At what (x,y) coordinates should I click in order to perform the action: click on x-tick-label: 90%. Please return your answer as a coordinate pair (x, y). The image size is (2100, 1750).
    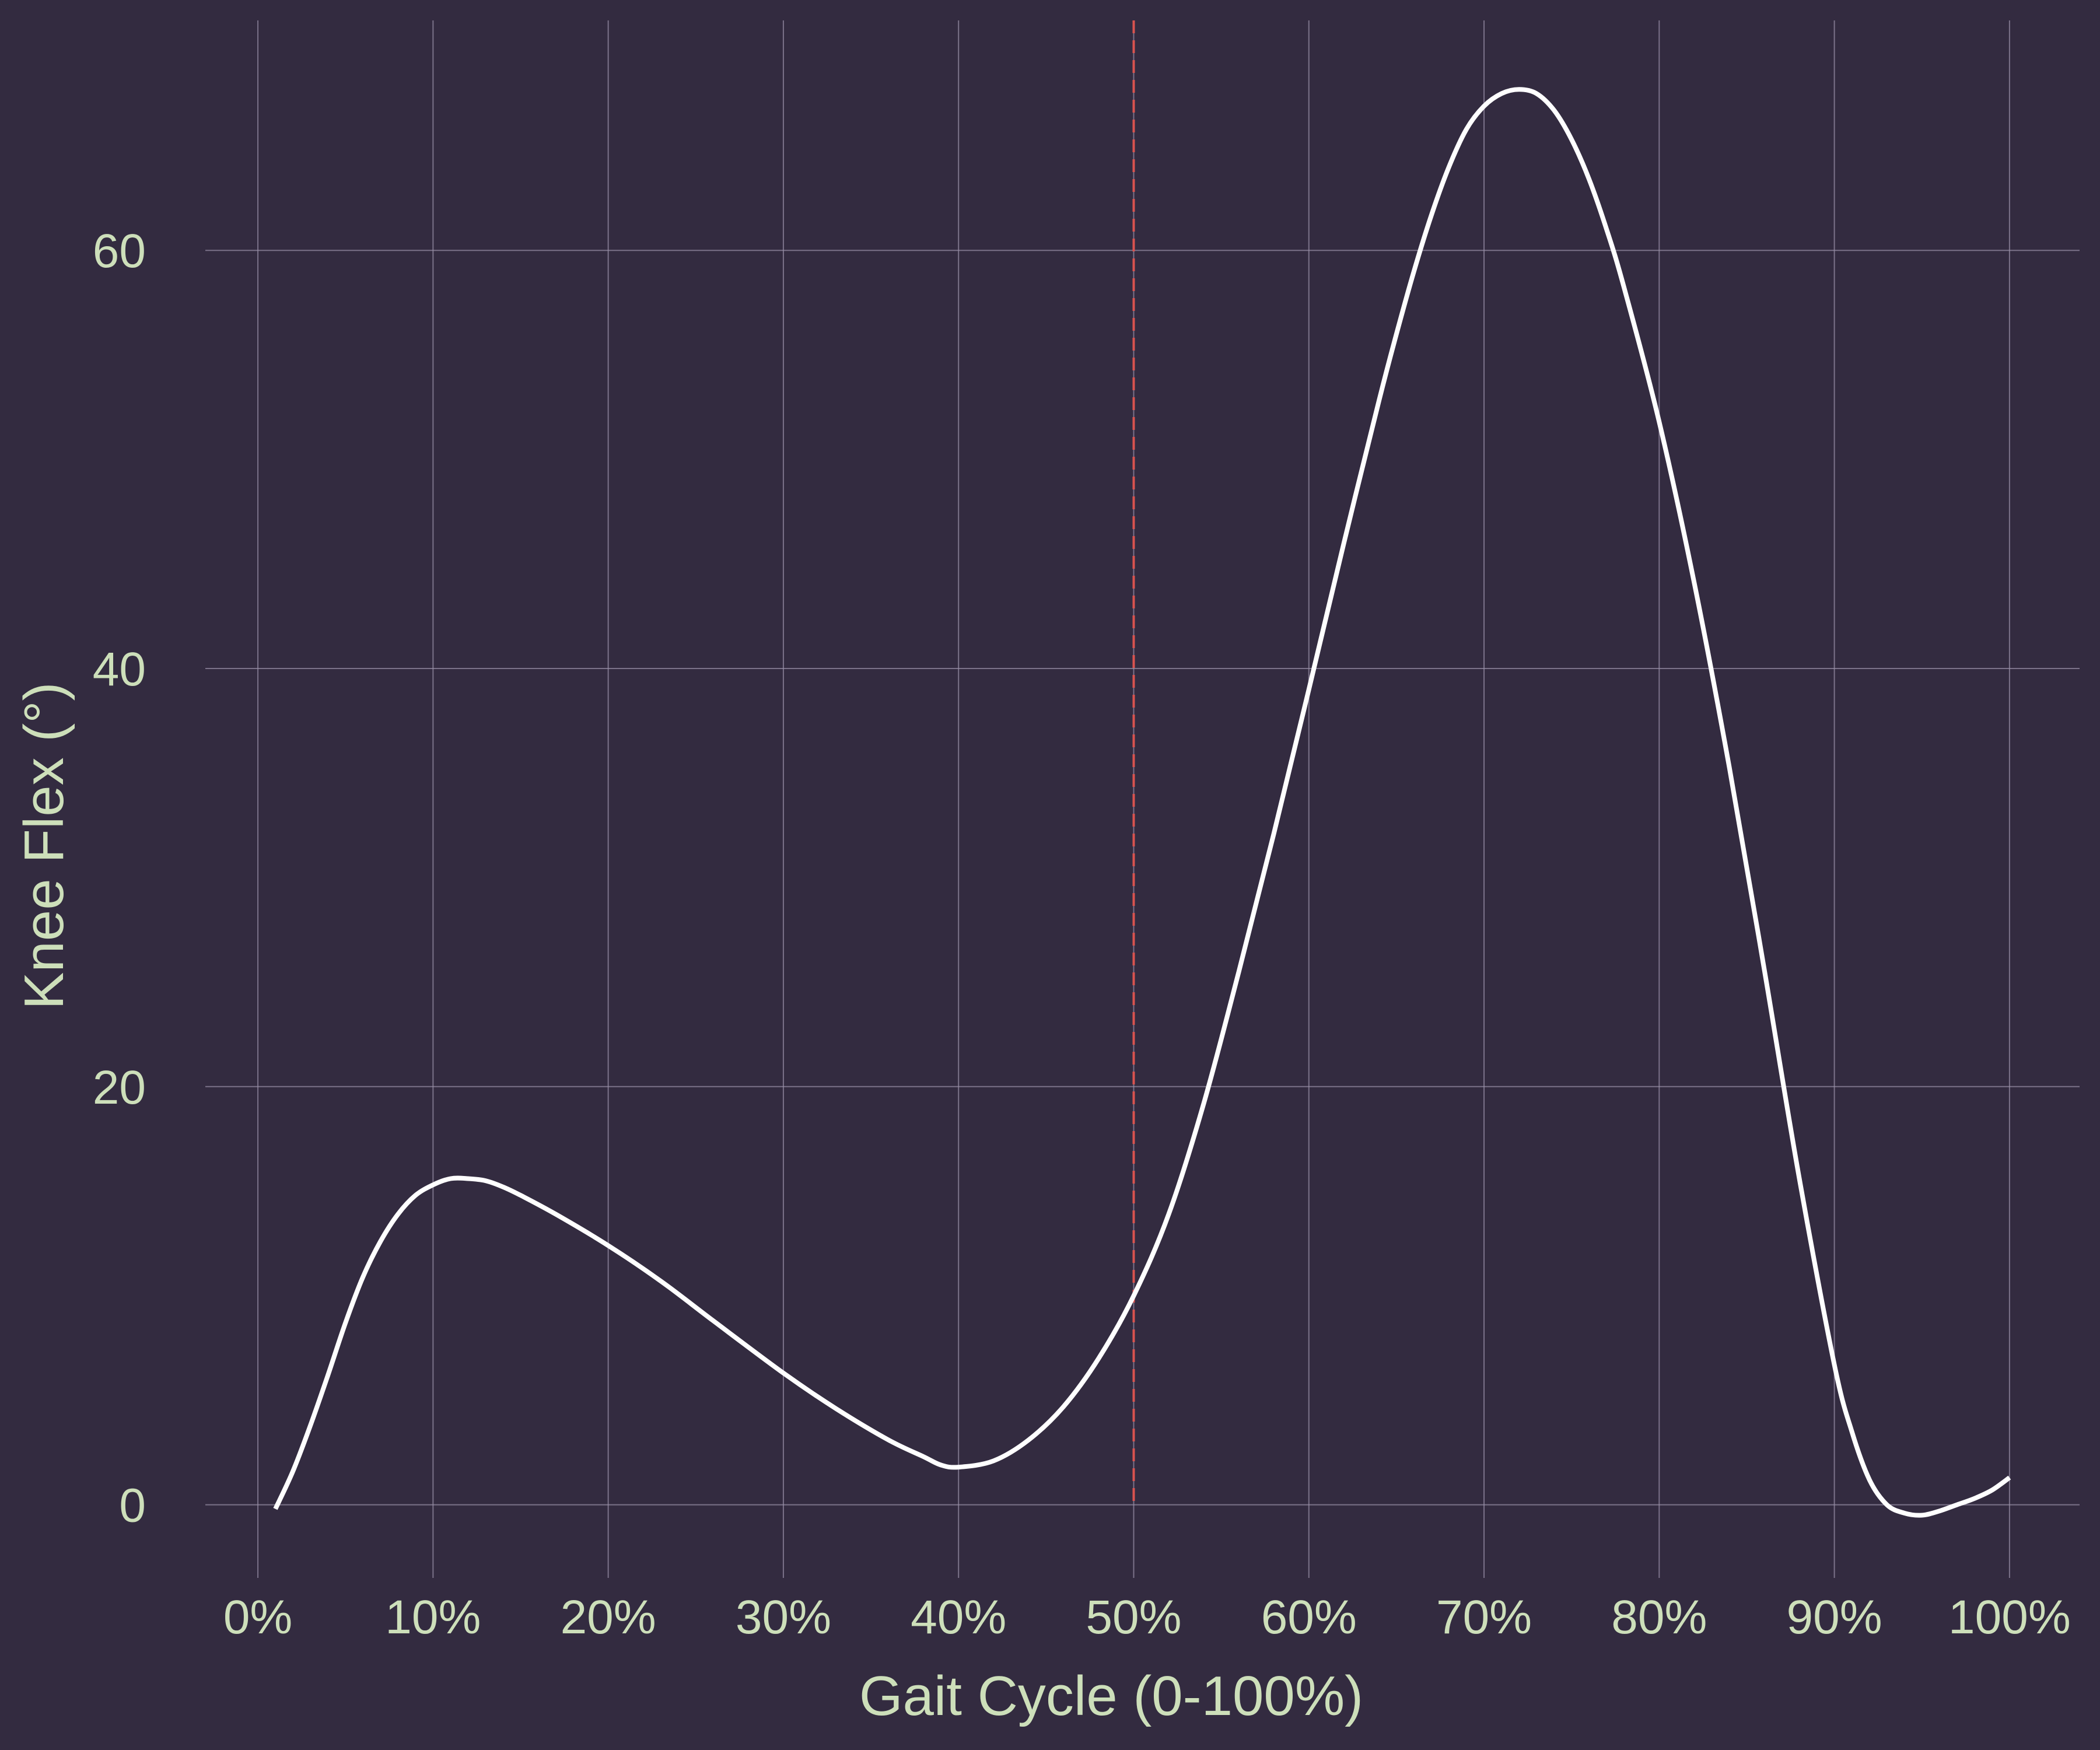
    Looking at the image, I should click on (1834, 1617).